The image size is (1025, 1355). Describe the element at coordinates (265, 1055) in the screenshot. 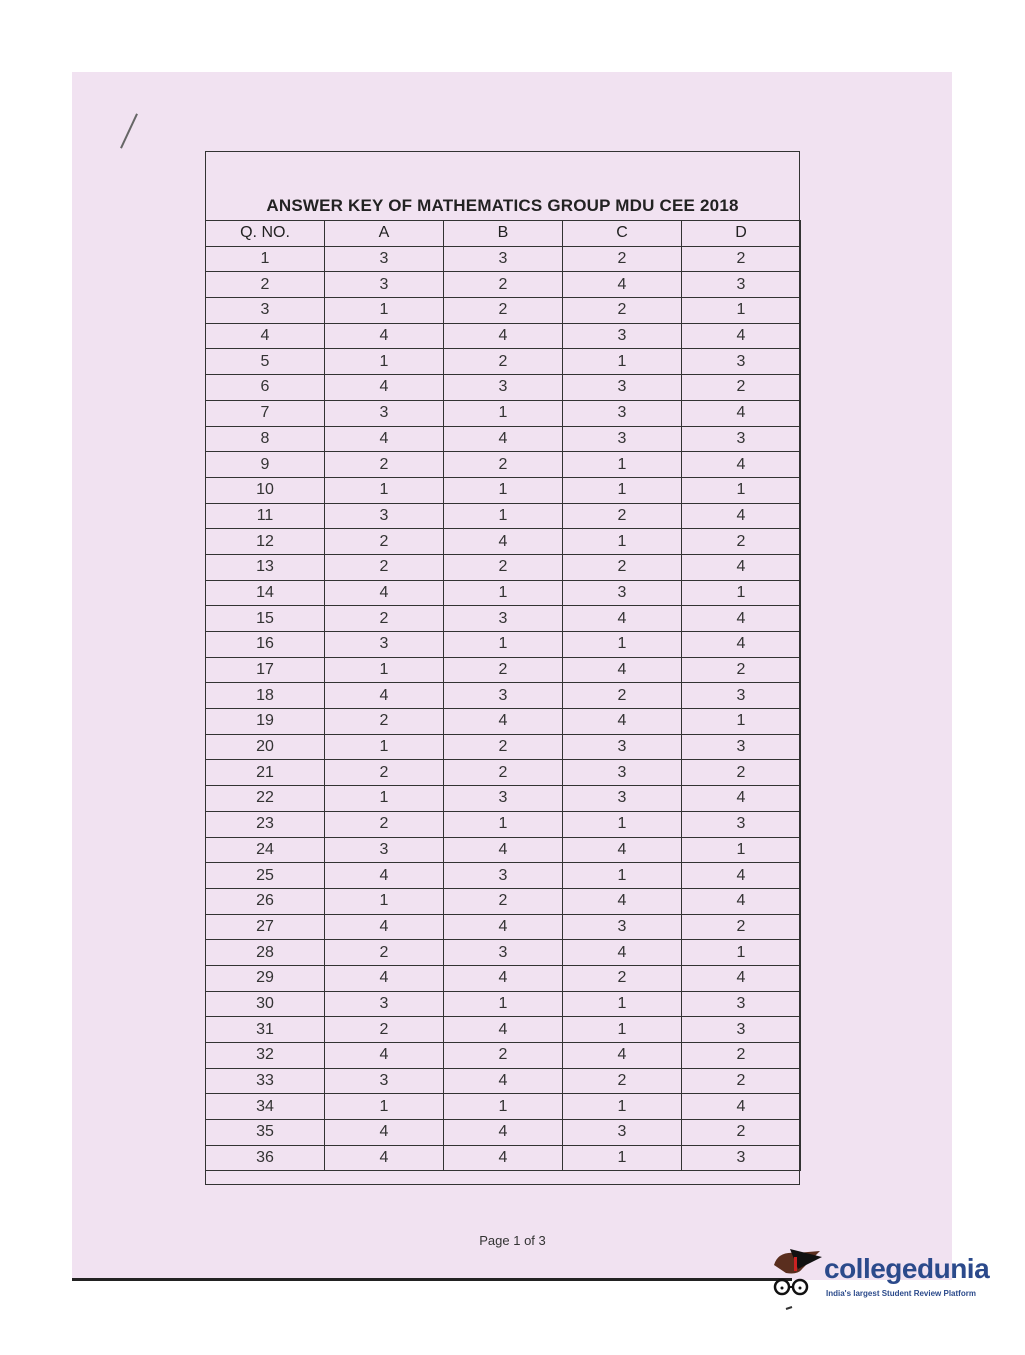

I see `question-number: 32` at that location.